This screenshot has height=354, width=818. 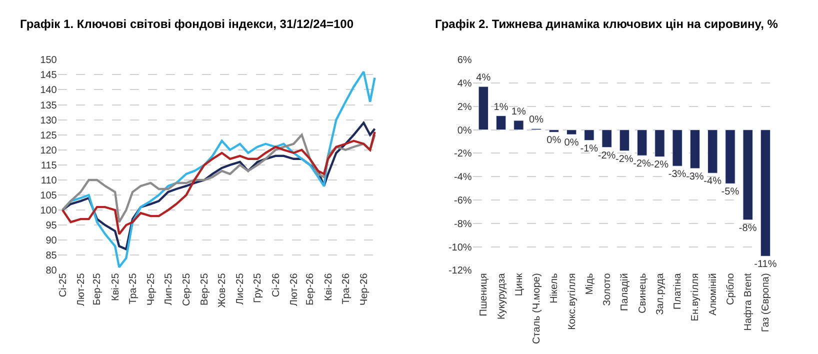 I want to click on data-label: 4%, so click(x=483, y=78).